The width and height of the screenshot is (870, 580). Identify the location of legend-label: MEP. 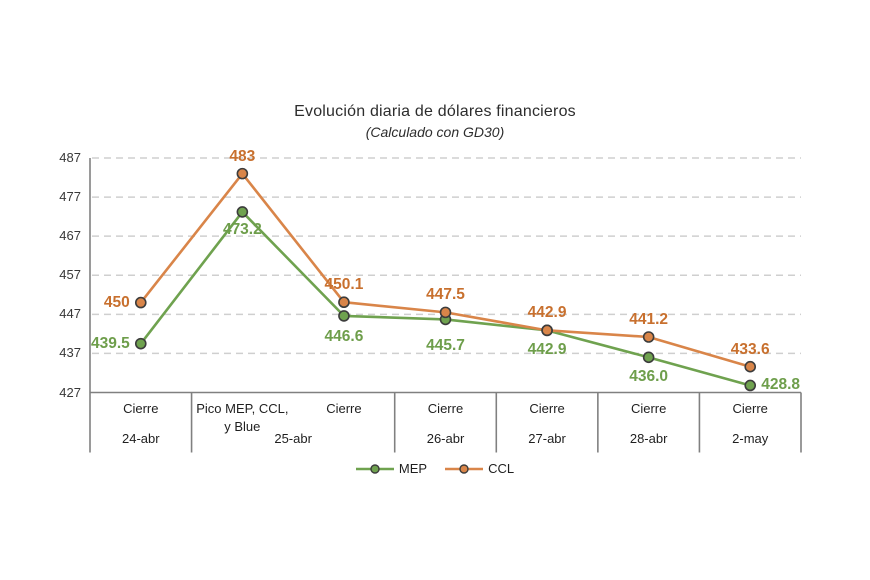
(413, 468).